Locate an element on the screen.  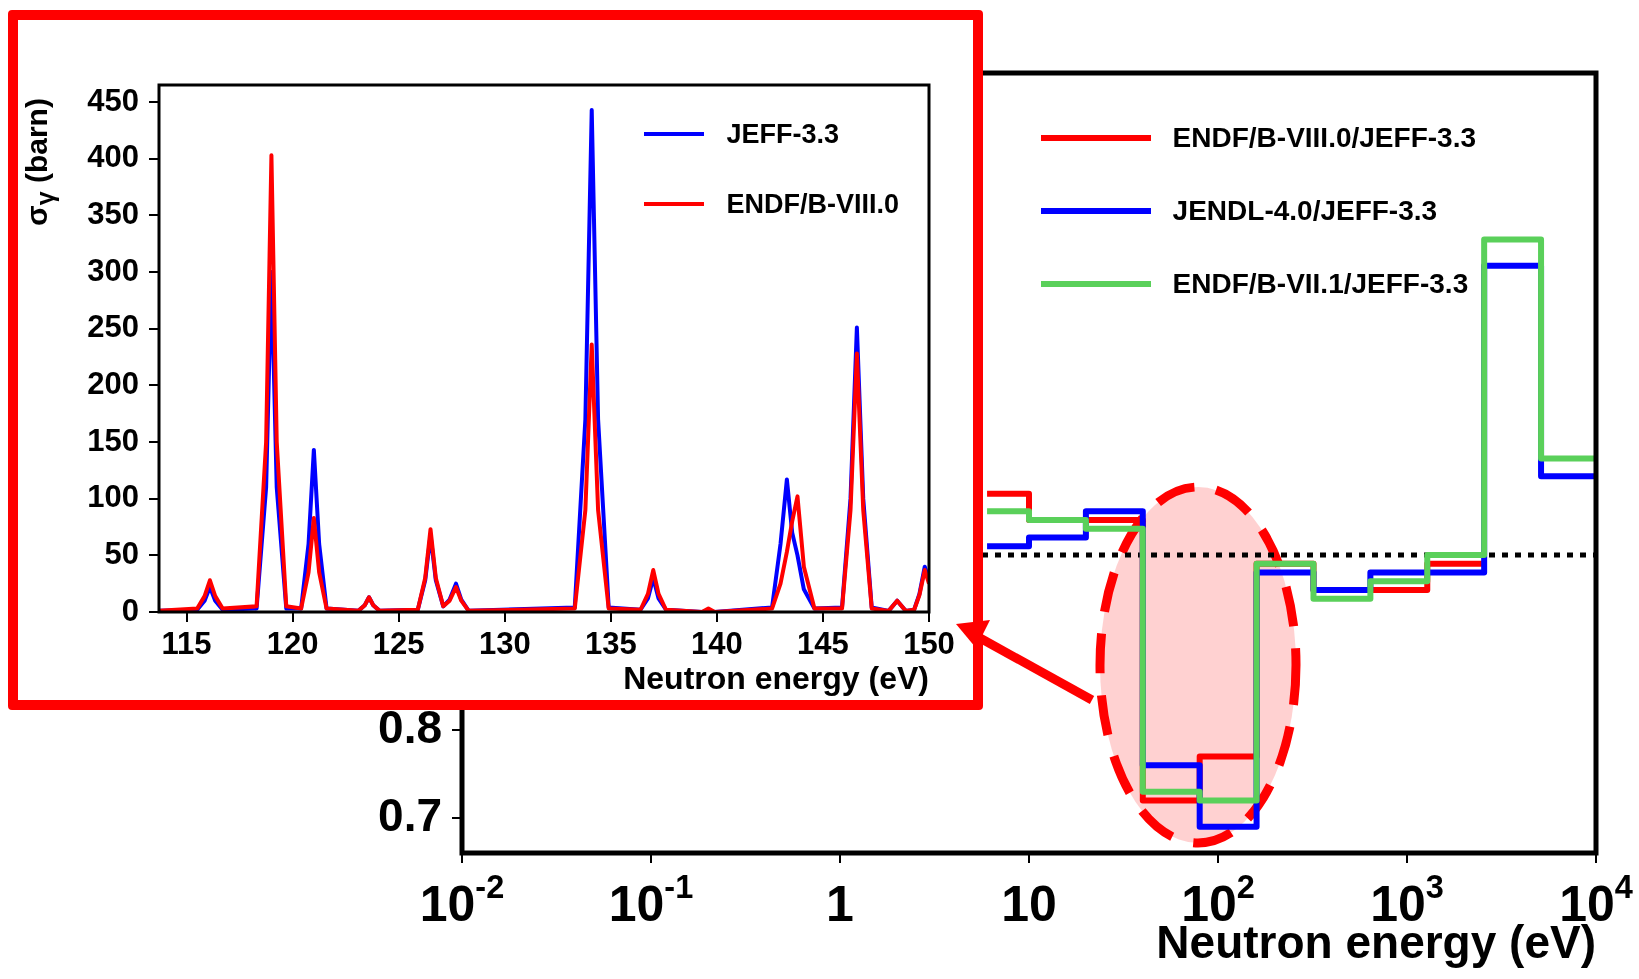
y-tick-label: 400 is located at coordinates (113, 157).